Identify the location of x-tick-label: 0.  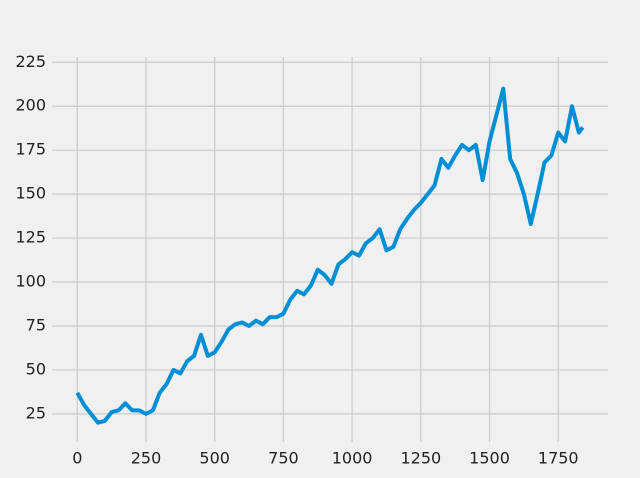
(77, 458).